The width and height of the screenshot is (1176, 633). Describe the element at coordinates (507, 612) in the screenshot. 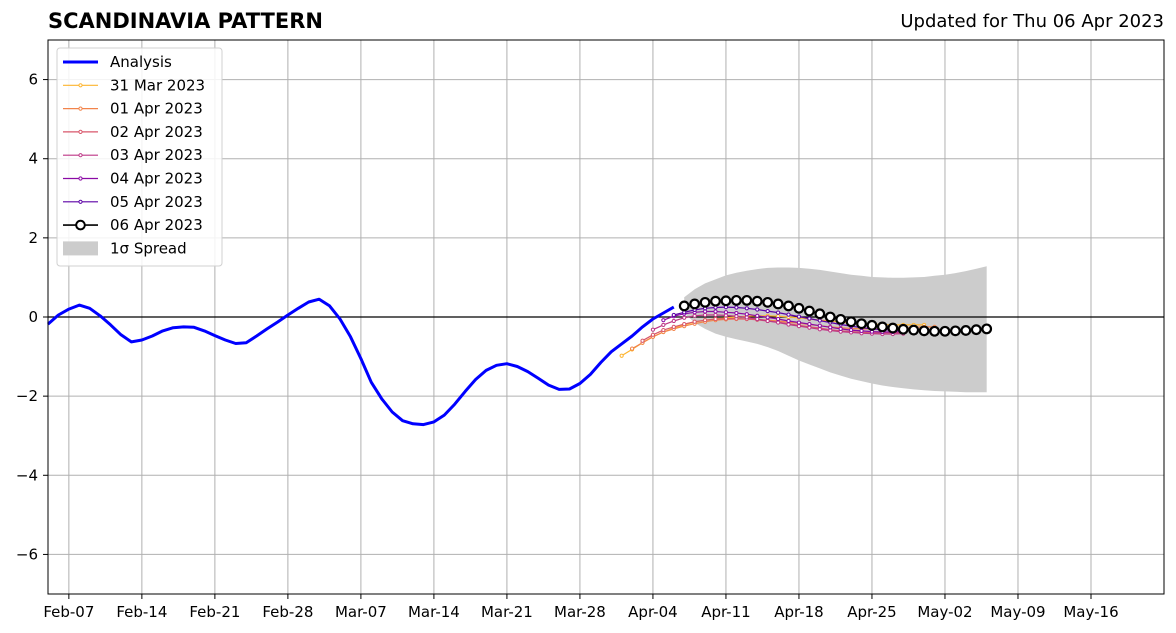

I see `x-tick-label: Mar-21` at that location.